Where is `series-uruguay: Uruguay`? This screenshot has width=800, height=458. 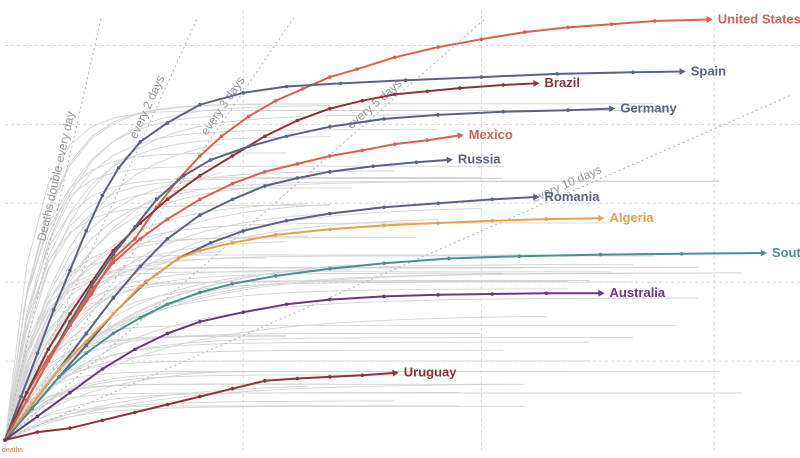
series-uruguay: Uruguay is located at coordinates (230, 403).